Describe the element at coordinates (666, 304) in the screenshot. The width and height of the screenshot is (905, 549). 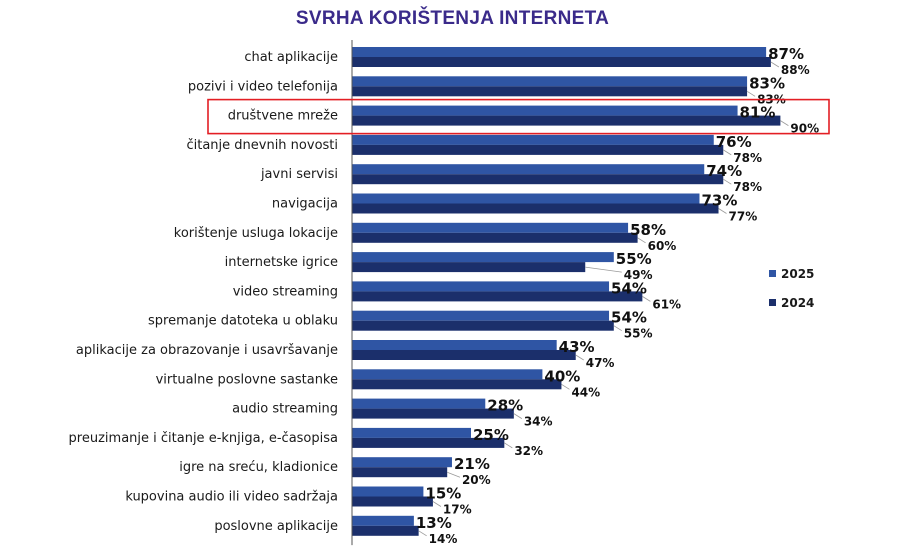
I see `data-label-2024: 61%` at that location.